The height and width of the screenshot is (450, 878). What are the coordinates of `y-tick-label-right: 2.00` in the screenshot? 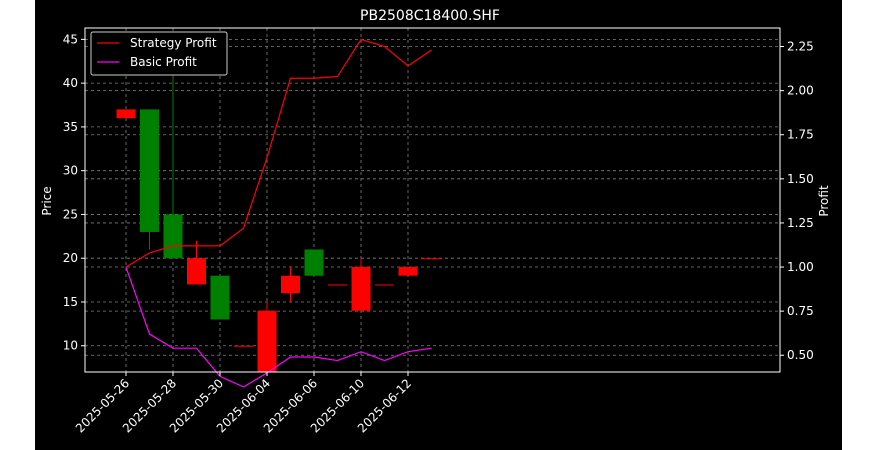 It's located at (800, 91).